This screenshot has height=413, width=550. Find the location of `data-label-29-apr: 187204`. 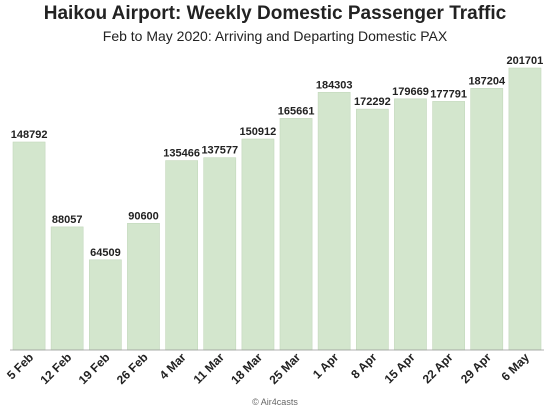

data-label-29-apr: 187204 is located at coordinates (487, 81).